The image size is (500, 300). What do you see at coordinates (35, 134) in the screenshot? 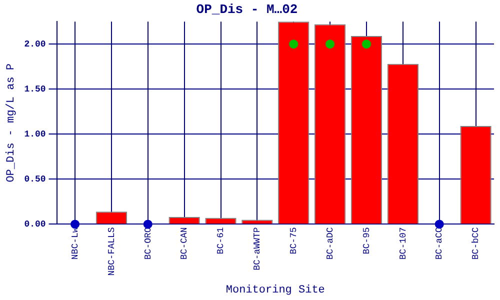
I see `y-tick-label: 1.00` at bounding box center [35, 134].